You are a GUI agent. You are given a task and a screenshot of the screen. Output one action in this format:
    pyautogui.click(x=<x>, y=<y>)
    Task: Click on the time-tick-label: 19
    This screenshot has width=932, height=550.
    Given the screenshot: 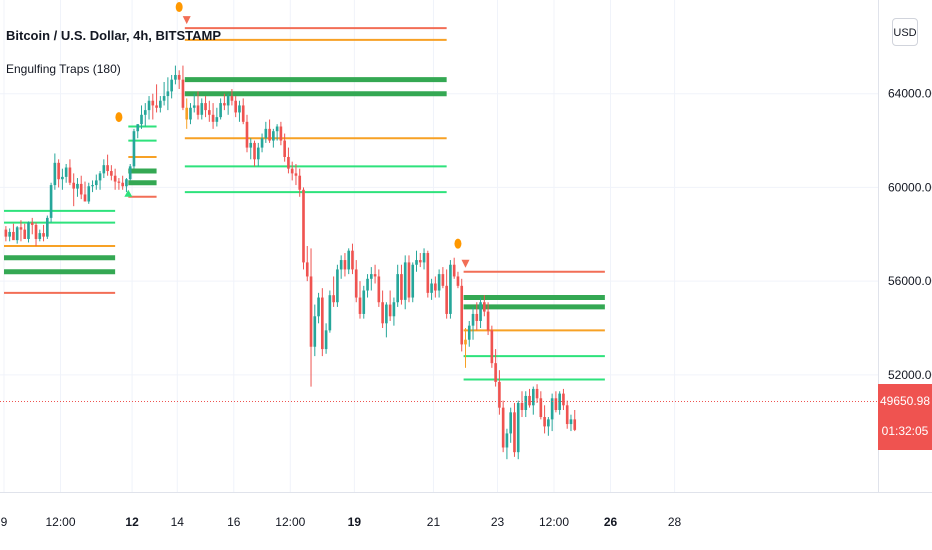 What is the action you would take?
    pyautogui.click(x=355, y=522)
    